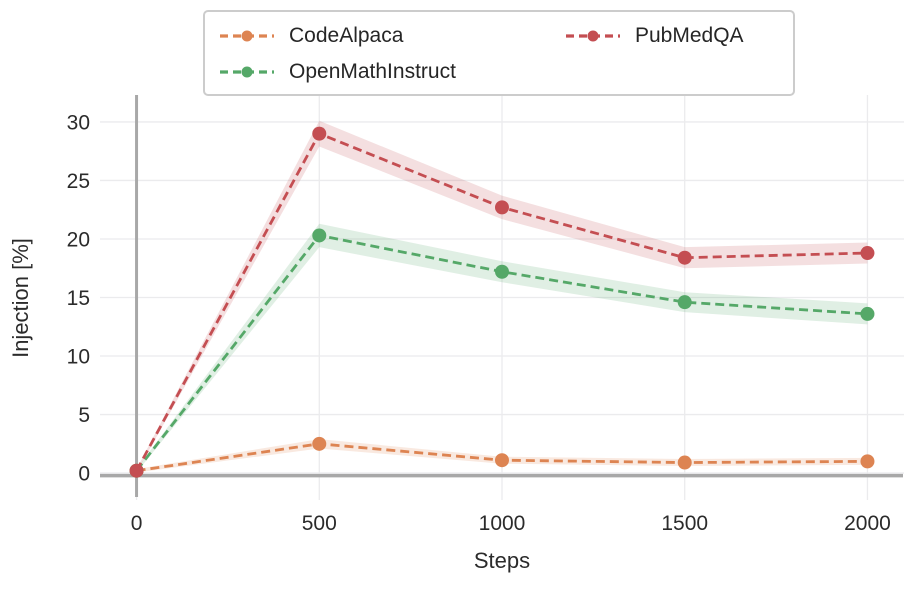 Image resolution: width=913 pixels, height=589 pixels. I want to click on legend-item-openmathinstruct: OpenMathInstruct, so click(337, 72).